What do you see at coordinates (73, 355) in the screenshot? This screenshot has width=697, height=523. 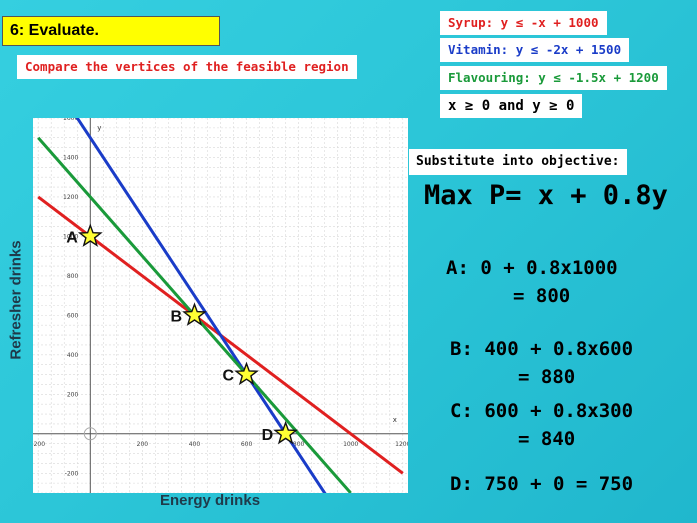 I see `y-tick-label: 400` at bounding box center [73, 355].